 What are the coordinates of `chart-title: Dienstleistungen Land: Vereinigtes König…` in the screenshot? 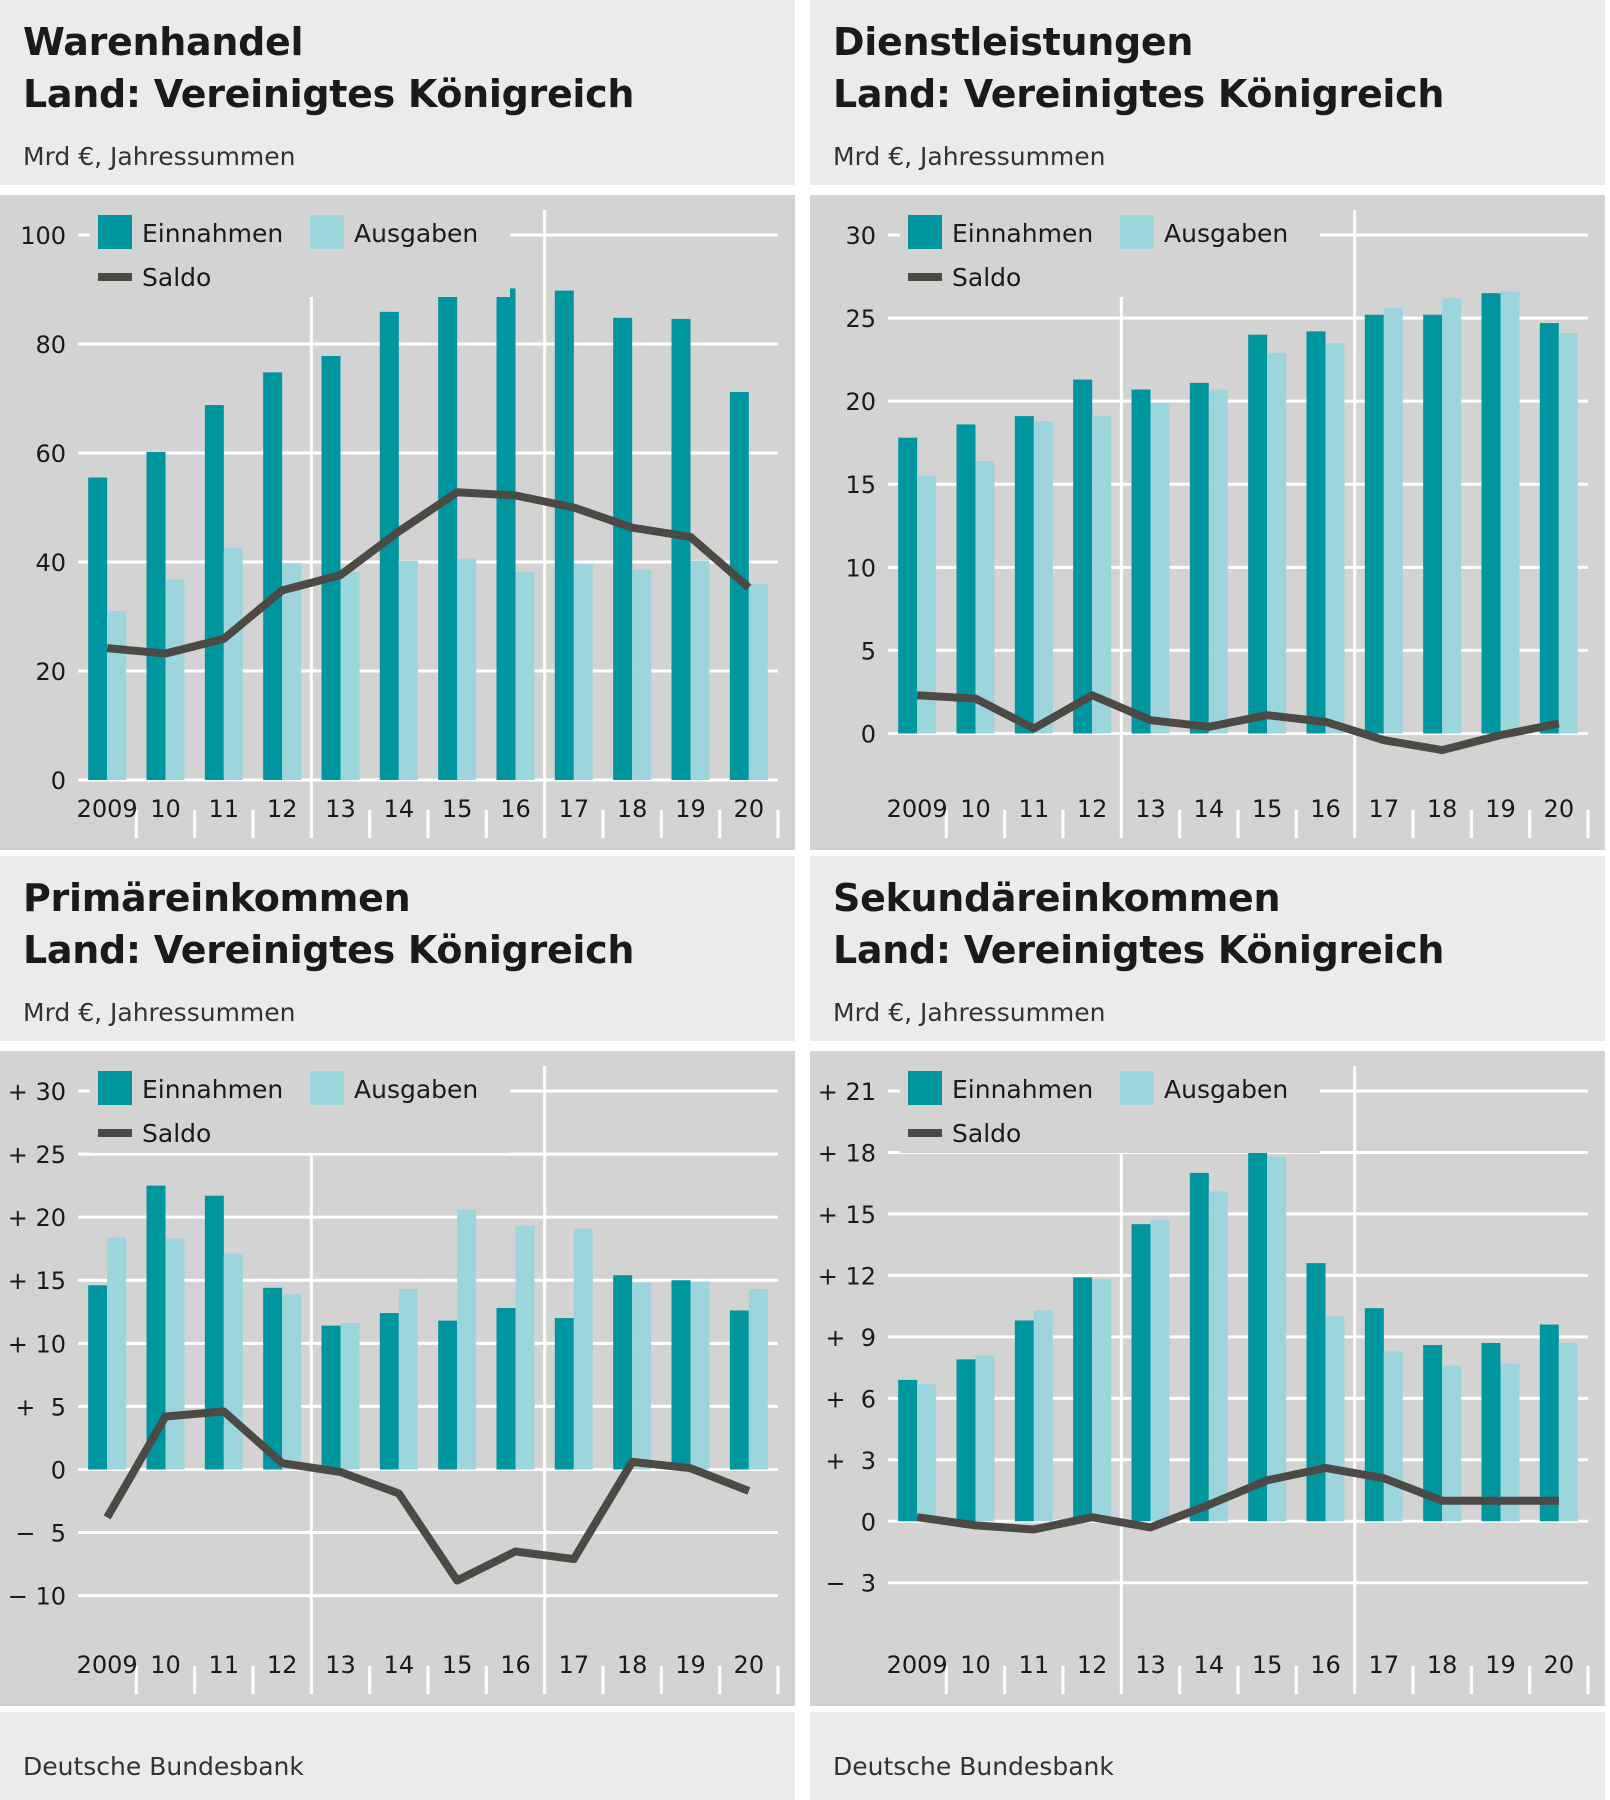 It's located at (1138, 68).